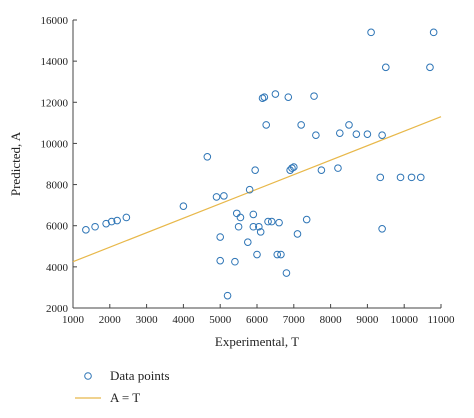 This screenshot has width=474, height=418. I want to click on y-tick-label: 14000, so click(55, 62).